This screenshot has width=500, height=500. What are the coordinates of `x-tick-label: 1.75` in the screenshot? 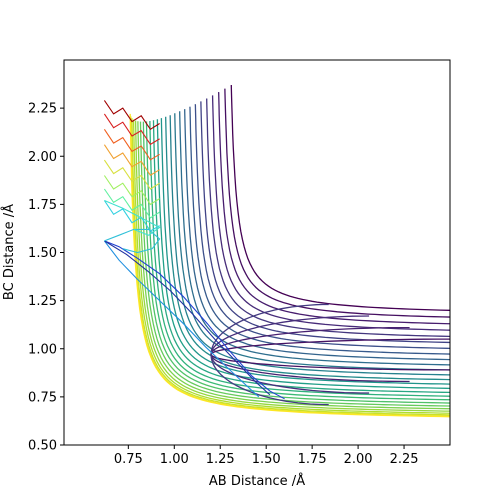 It's located at (312, 459).